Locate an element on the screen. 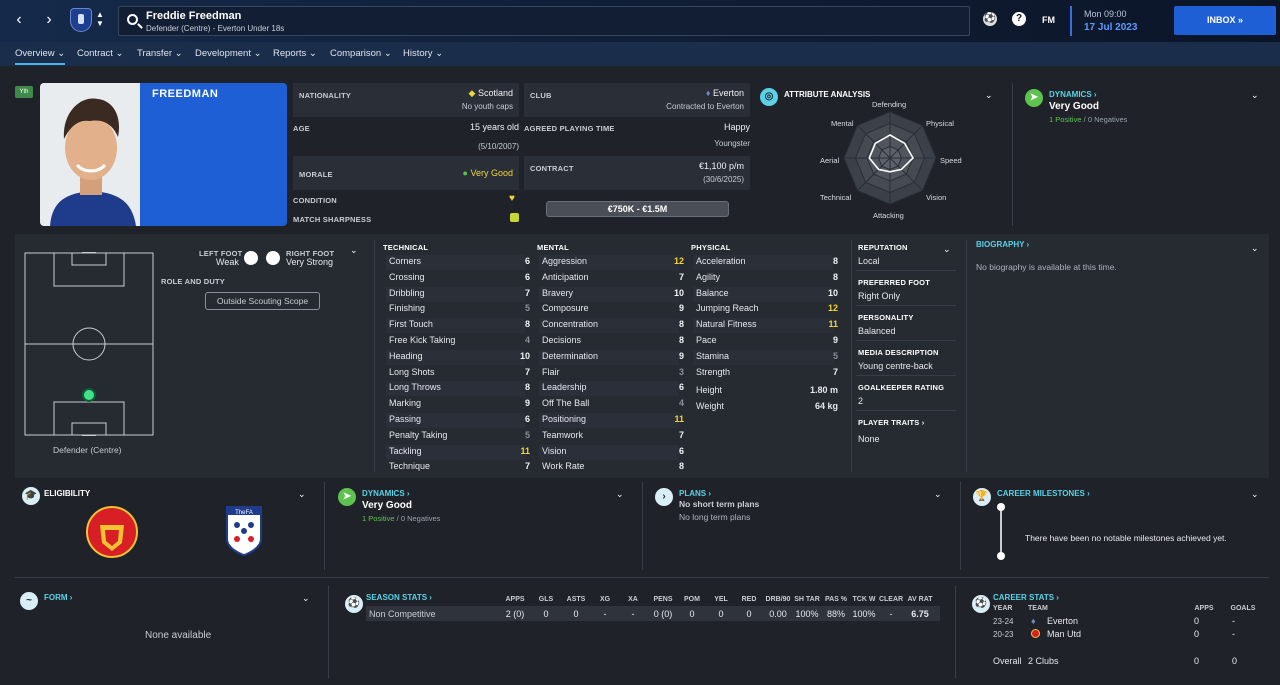 This screenshot has height=685, width=1280. nationality-field: NATIONALITY ◆ Scotland No youth caps is located at coordinates (406, 100).